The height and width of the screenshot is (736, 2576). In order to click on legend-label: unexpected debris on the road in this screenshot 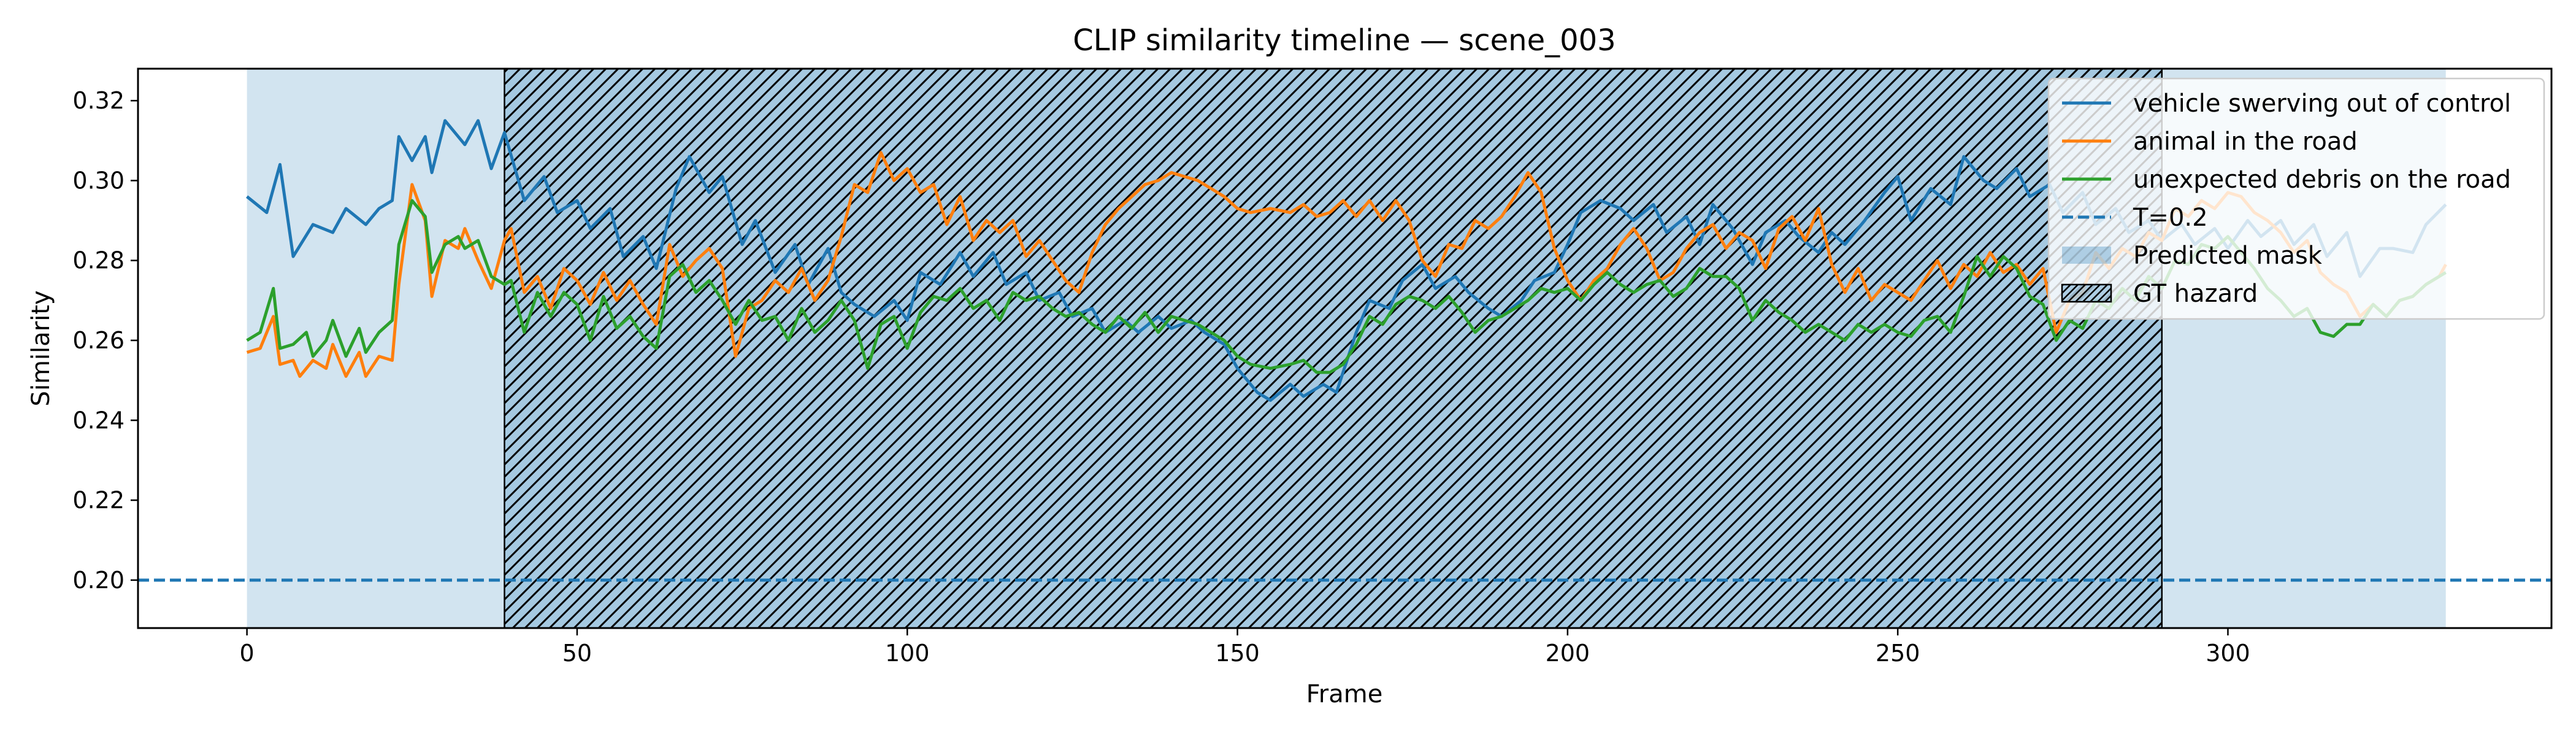, I will do `click(2322, 180)`.